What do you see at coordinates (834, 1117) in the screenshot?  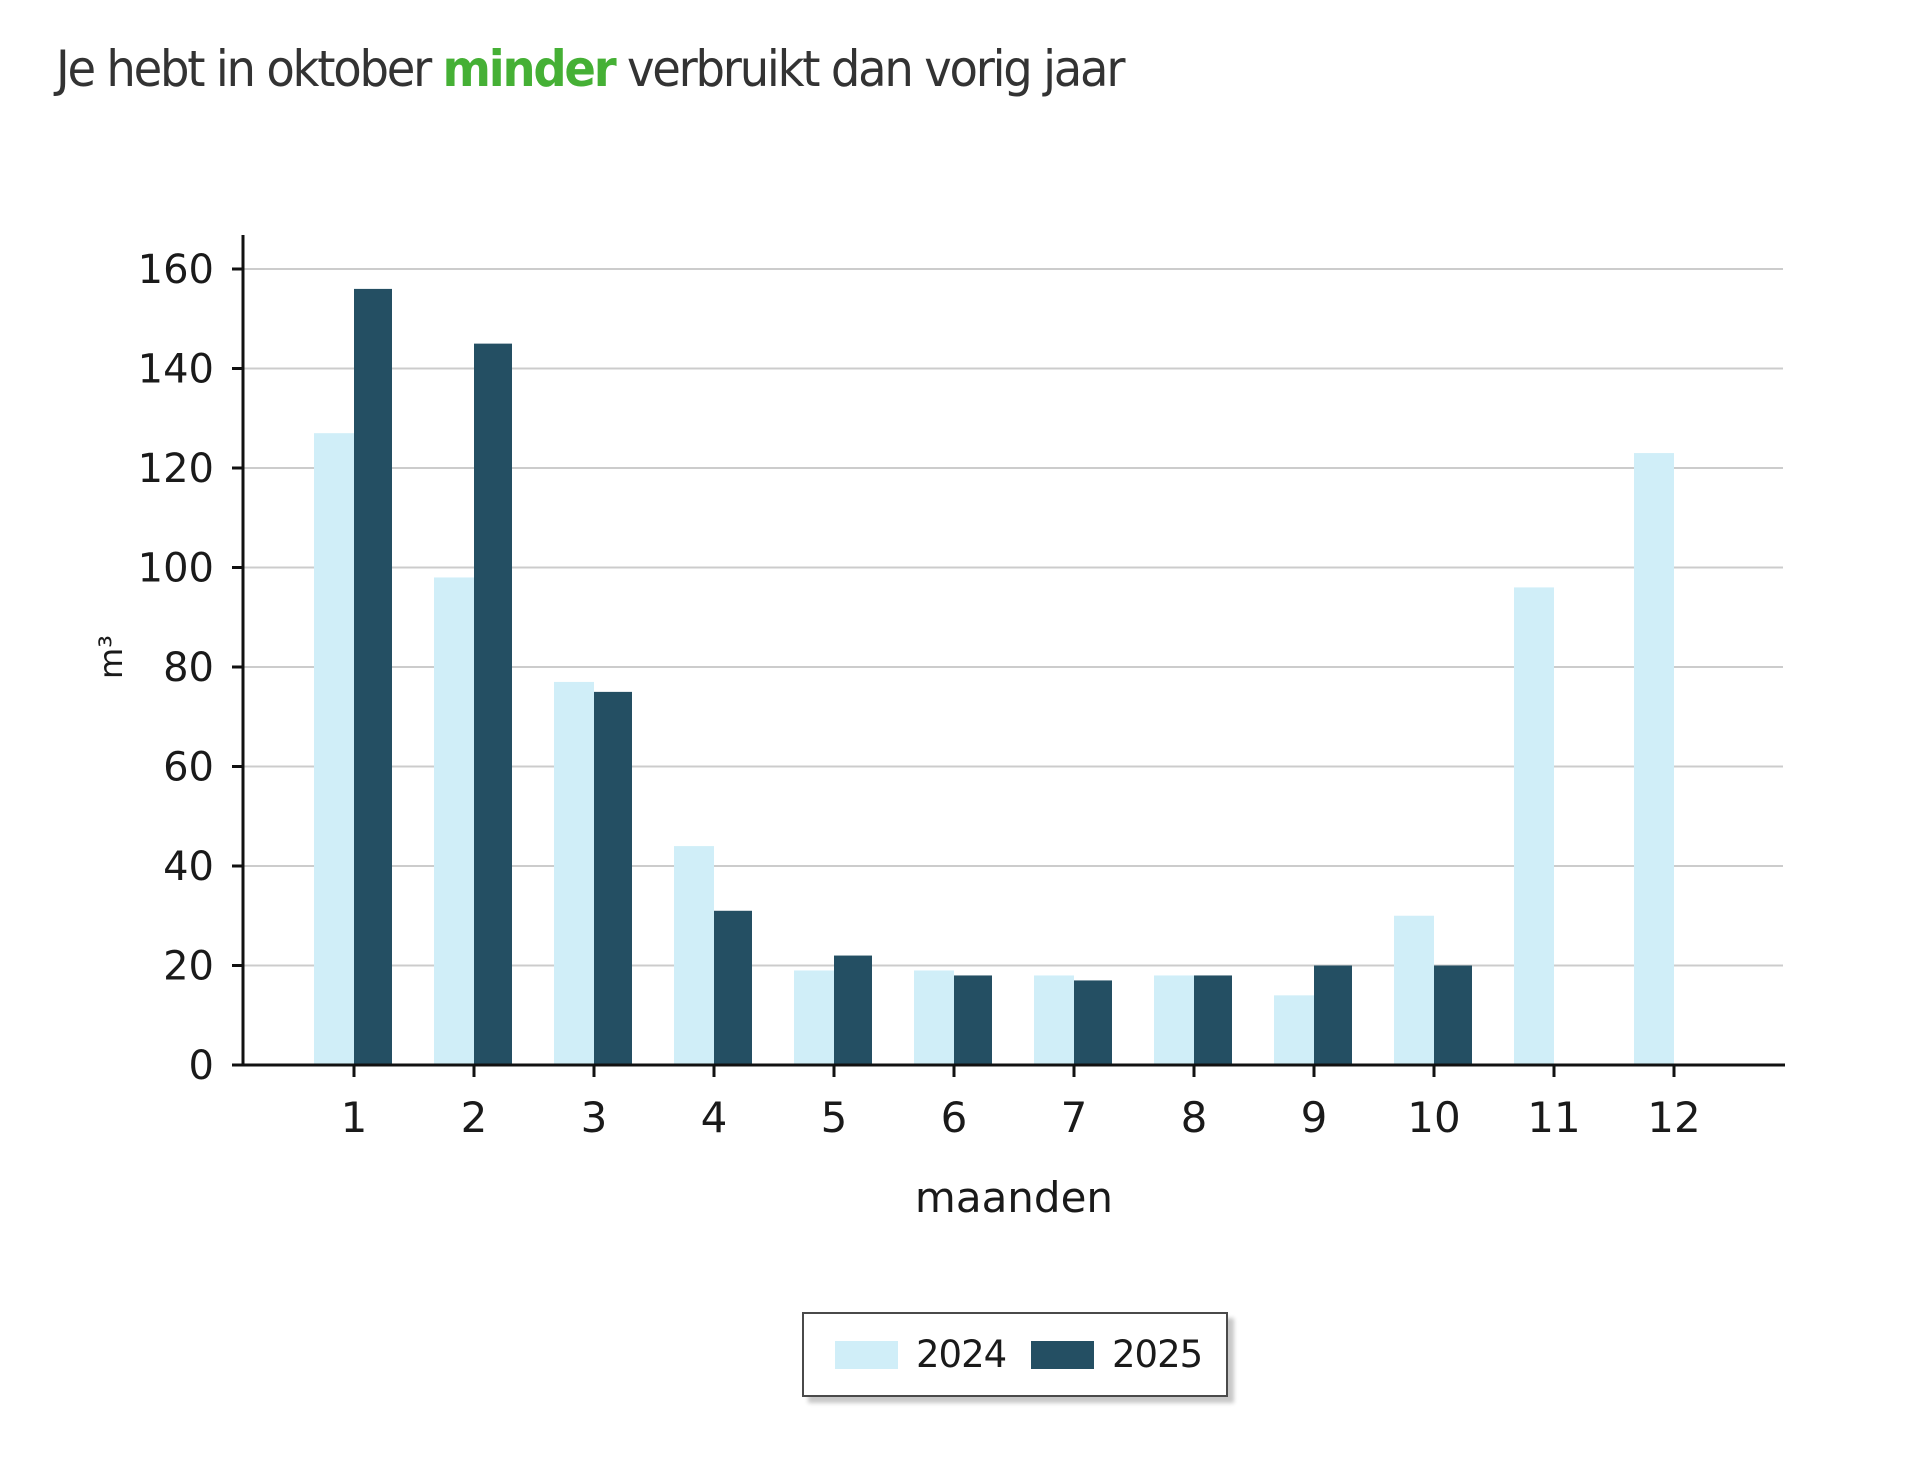 I see `x-tick-label: 5` at bounding box center [834, 1117].